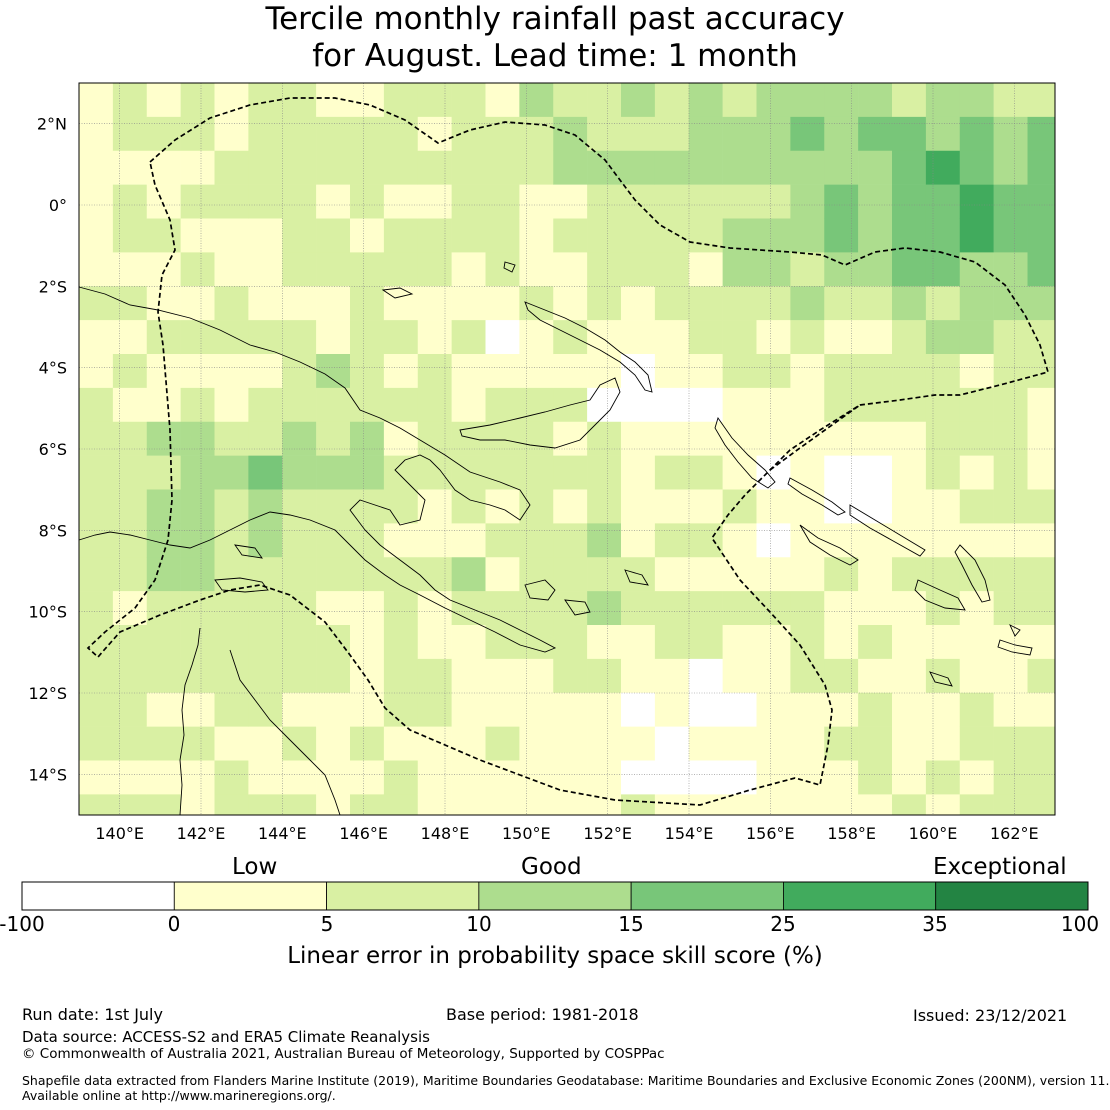 Image resolution: width=1110 pixels, height=1110 pixels. Describe the element at coordinates (47, 693) in the screenshot. I see `latitude-tick-label: 12°S` at that location.